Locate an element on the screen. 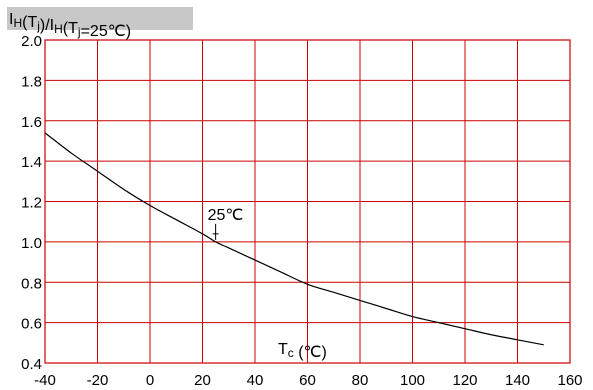 This screenshot has height=390, width=593. y-tick-label: 1.8 is located at coordinates (31, 81).